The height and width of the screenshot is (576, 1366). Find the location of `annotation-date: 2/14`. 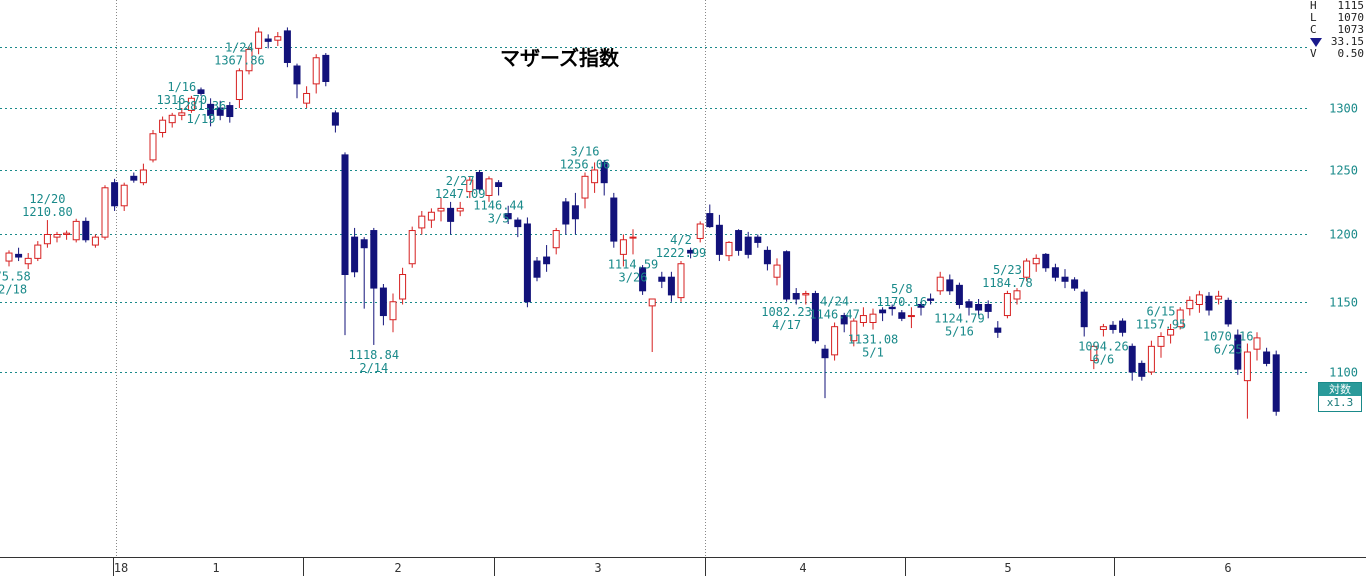

annotation-date: 2/14 is located at coordinates (373, 368).